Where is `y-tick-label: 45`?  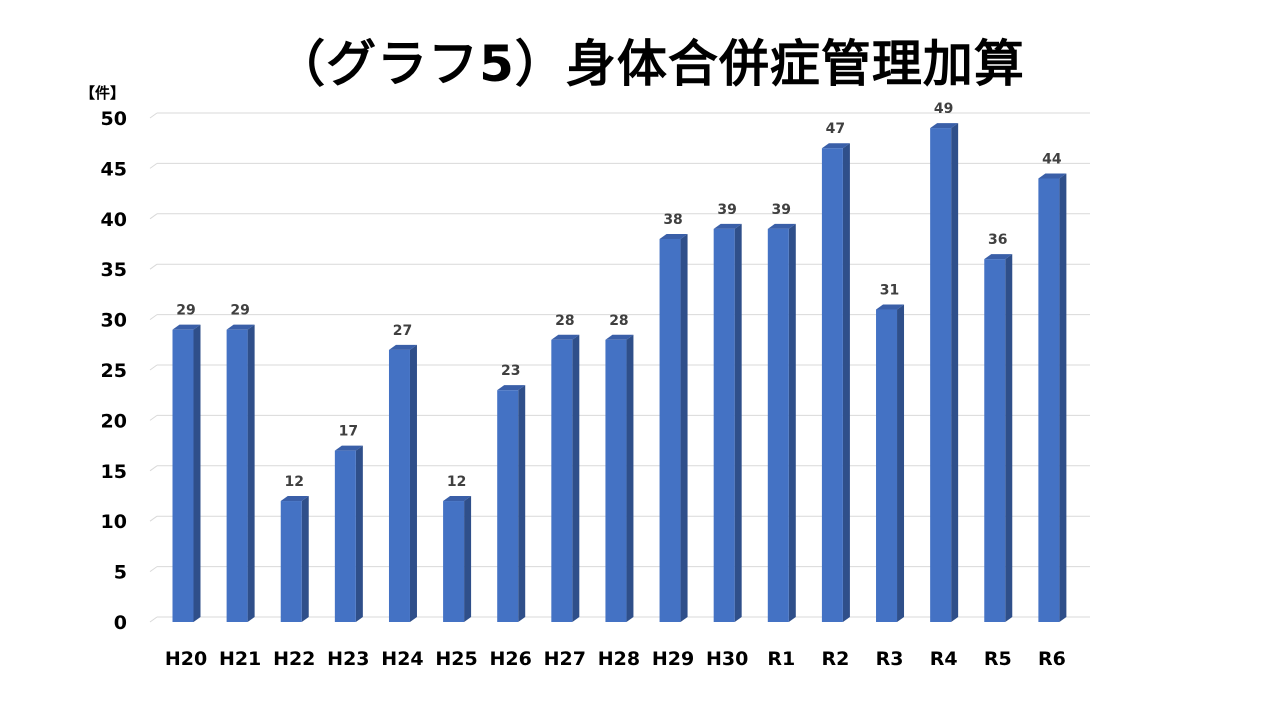
y-tick-label: 45 is located at coordinates (114, 169).